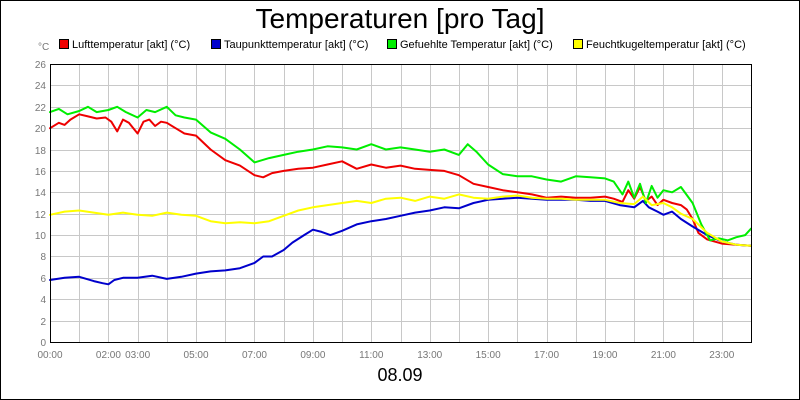 Image resolution: width=800 pixels, height=400 pixels. Describe the element at coordinates (43, 279) in the screenshot. I see `y-tick-label: 6` at that location.